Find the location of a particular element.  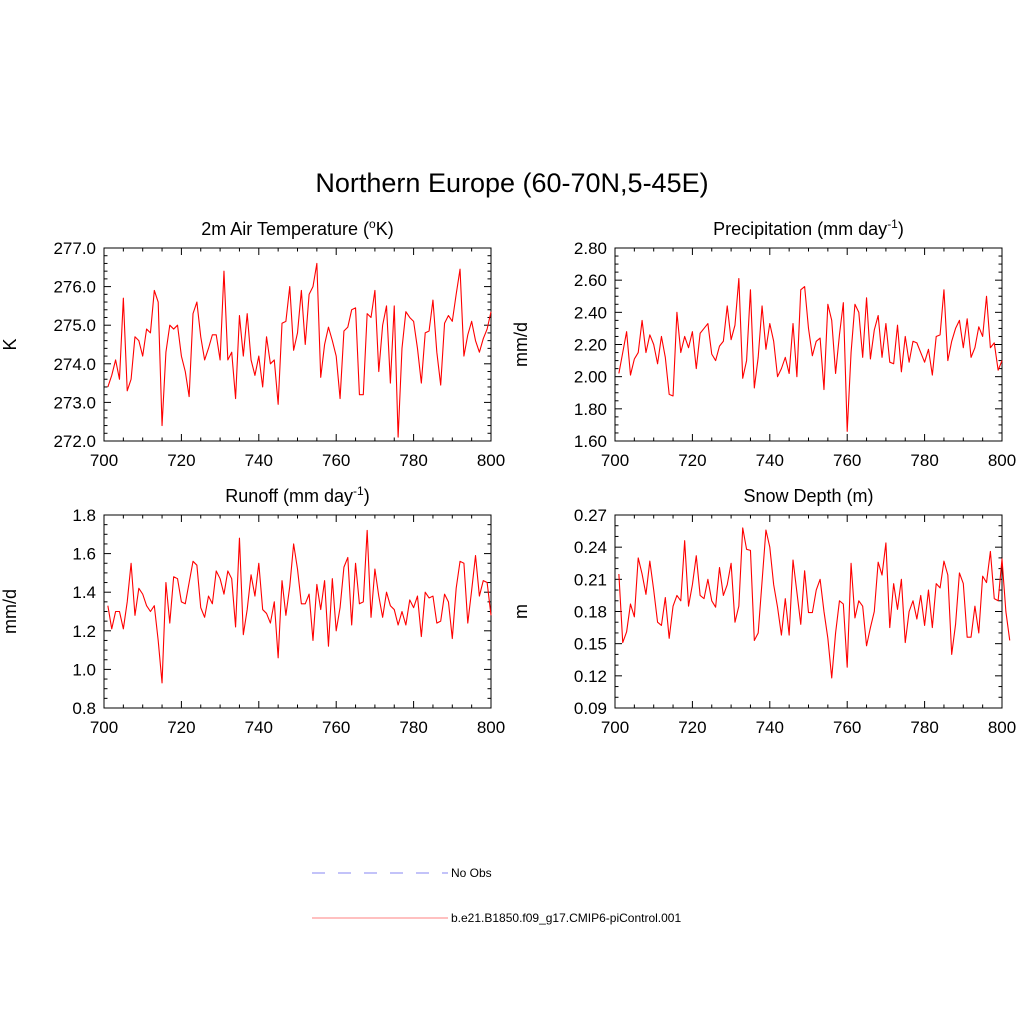

y-tick-label: 1.8 is located at coordinates (84, 515).